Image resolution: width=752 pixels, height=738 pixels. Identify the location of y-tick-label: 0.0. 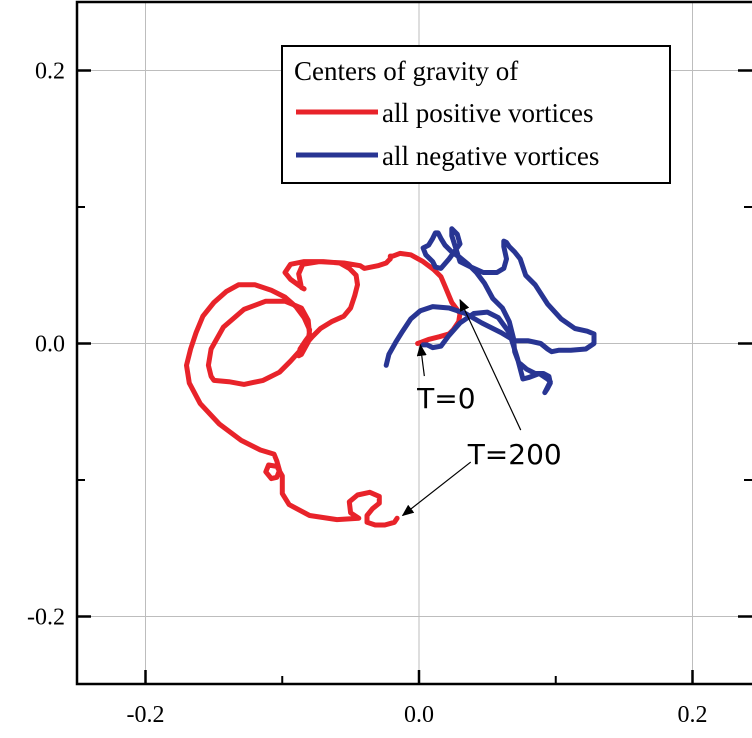
(50, 345).